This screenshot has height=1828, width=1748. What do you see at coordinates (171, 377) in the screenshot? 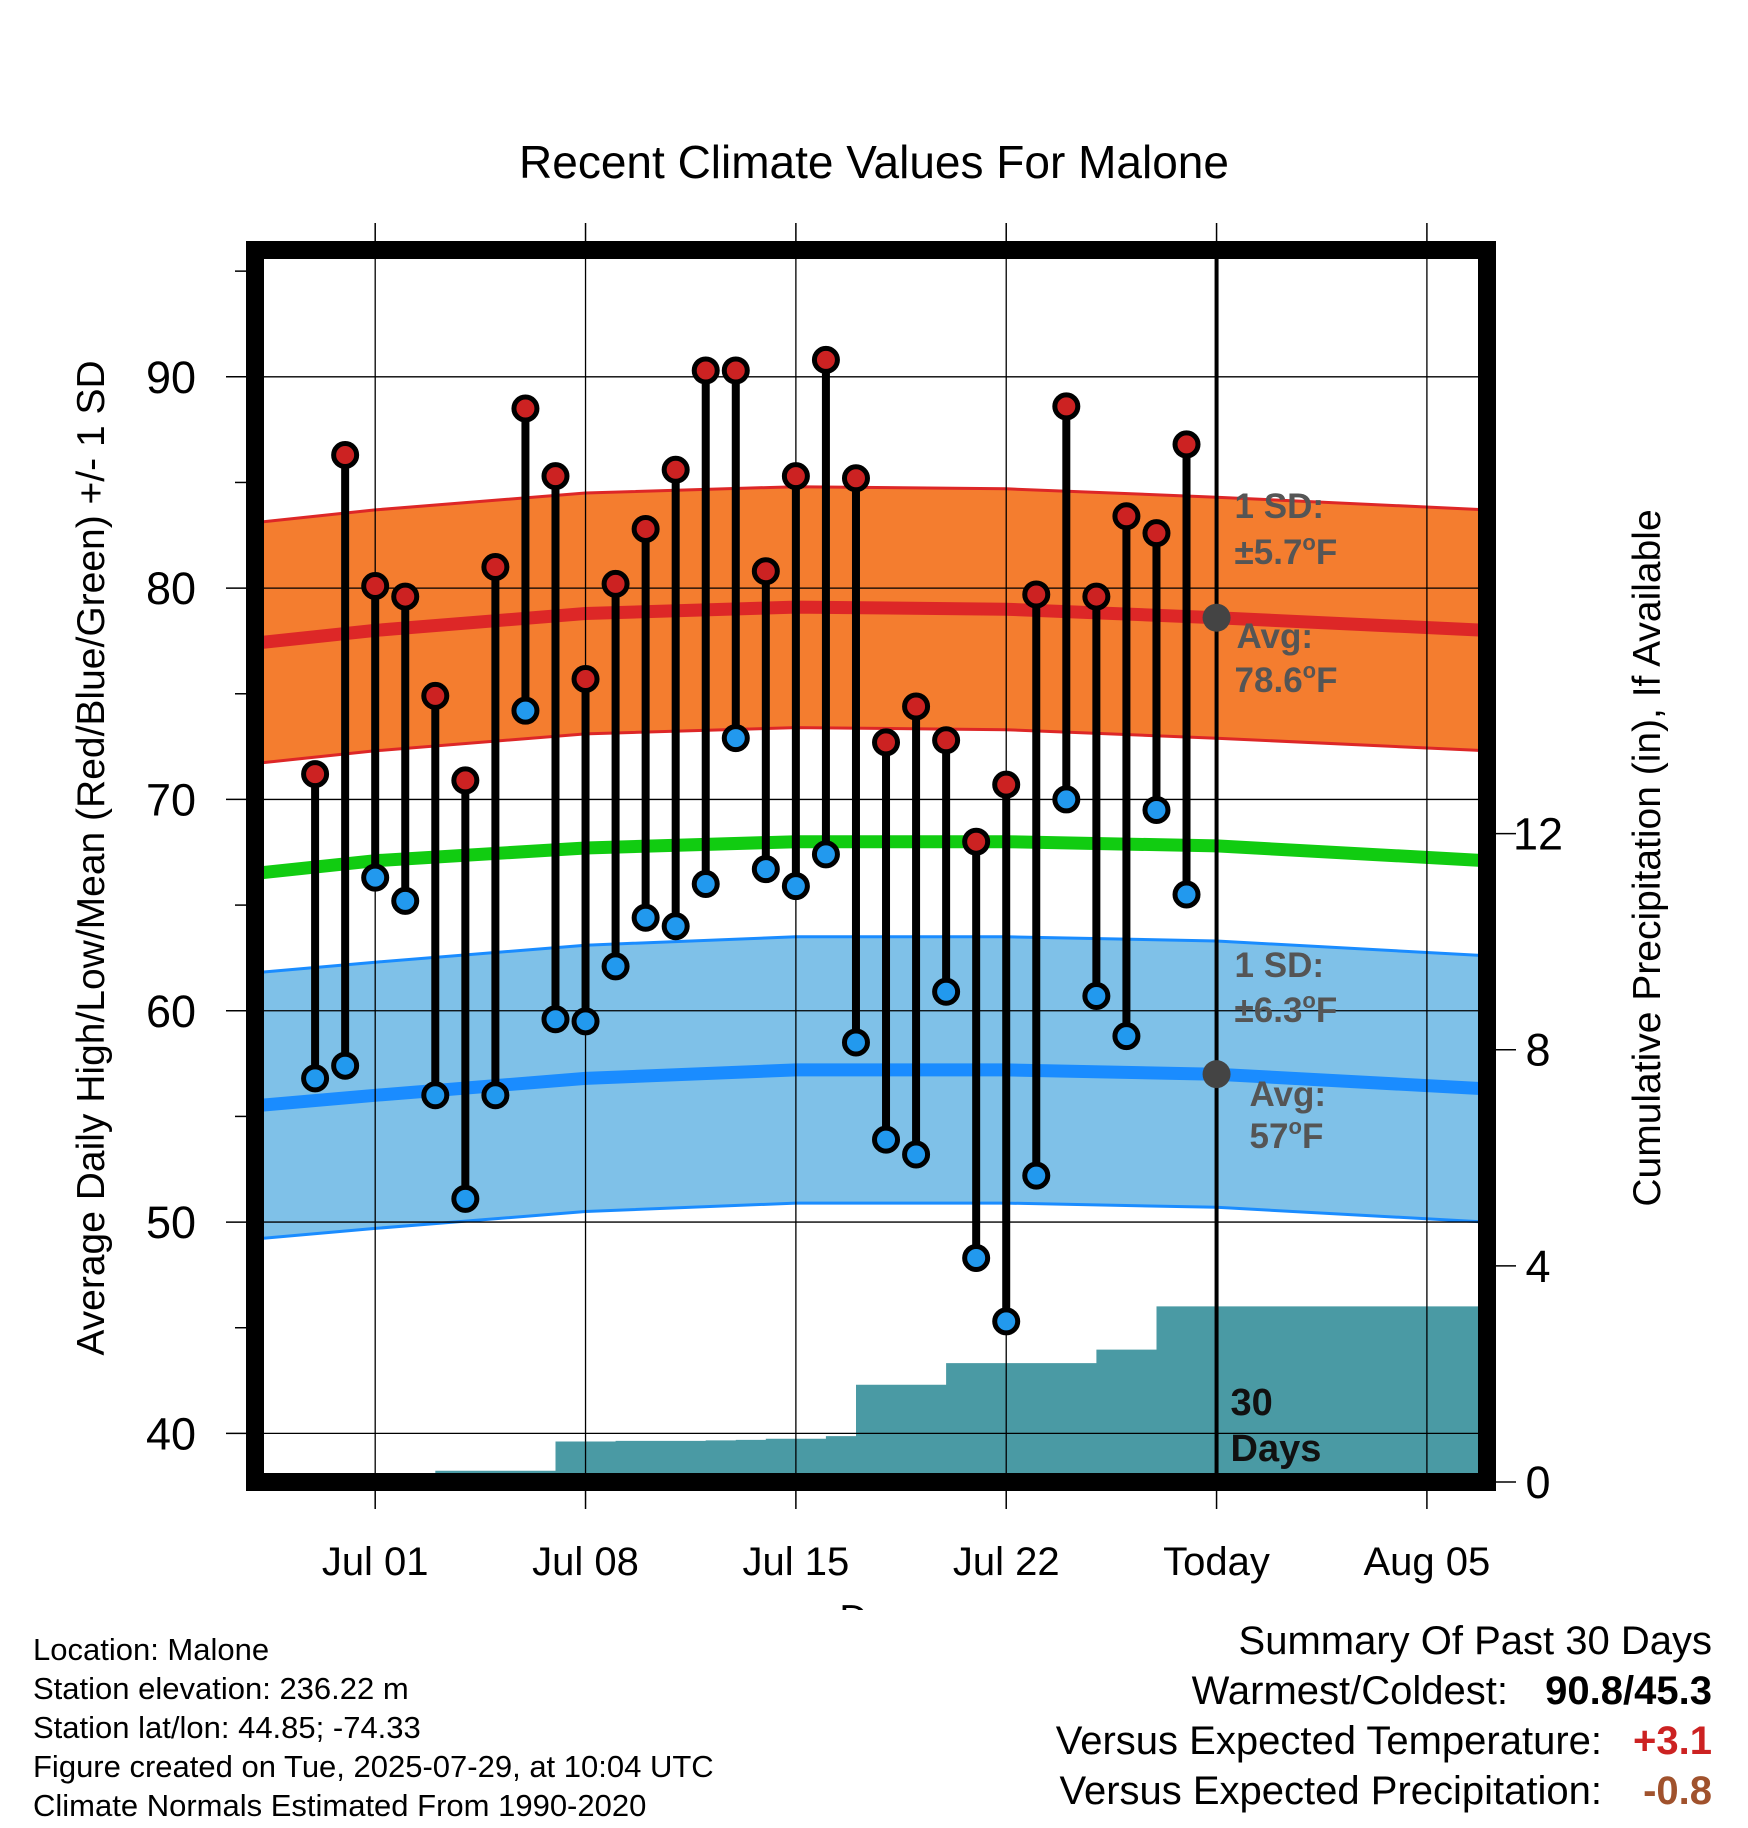
I see `y-tick-label: 90` at bounding box center [171, 377].